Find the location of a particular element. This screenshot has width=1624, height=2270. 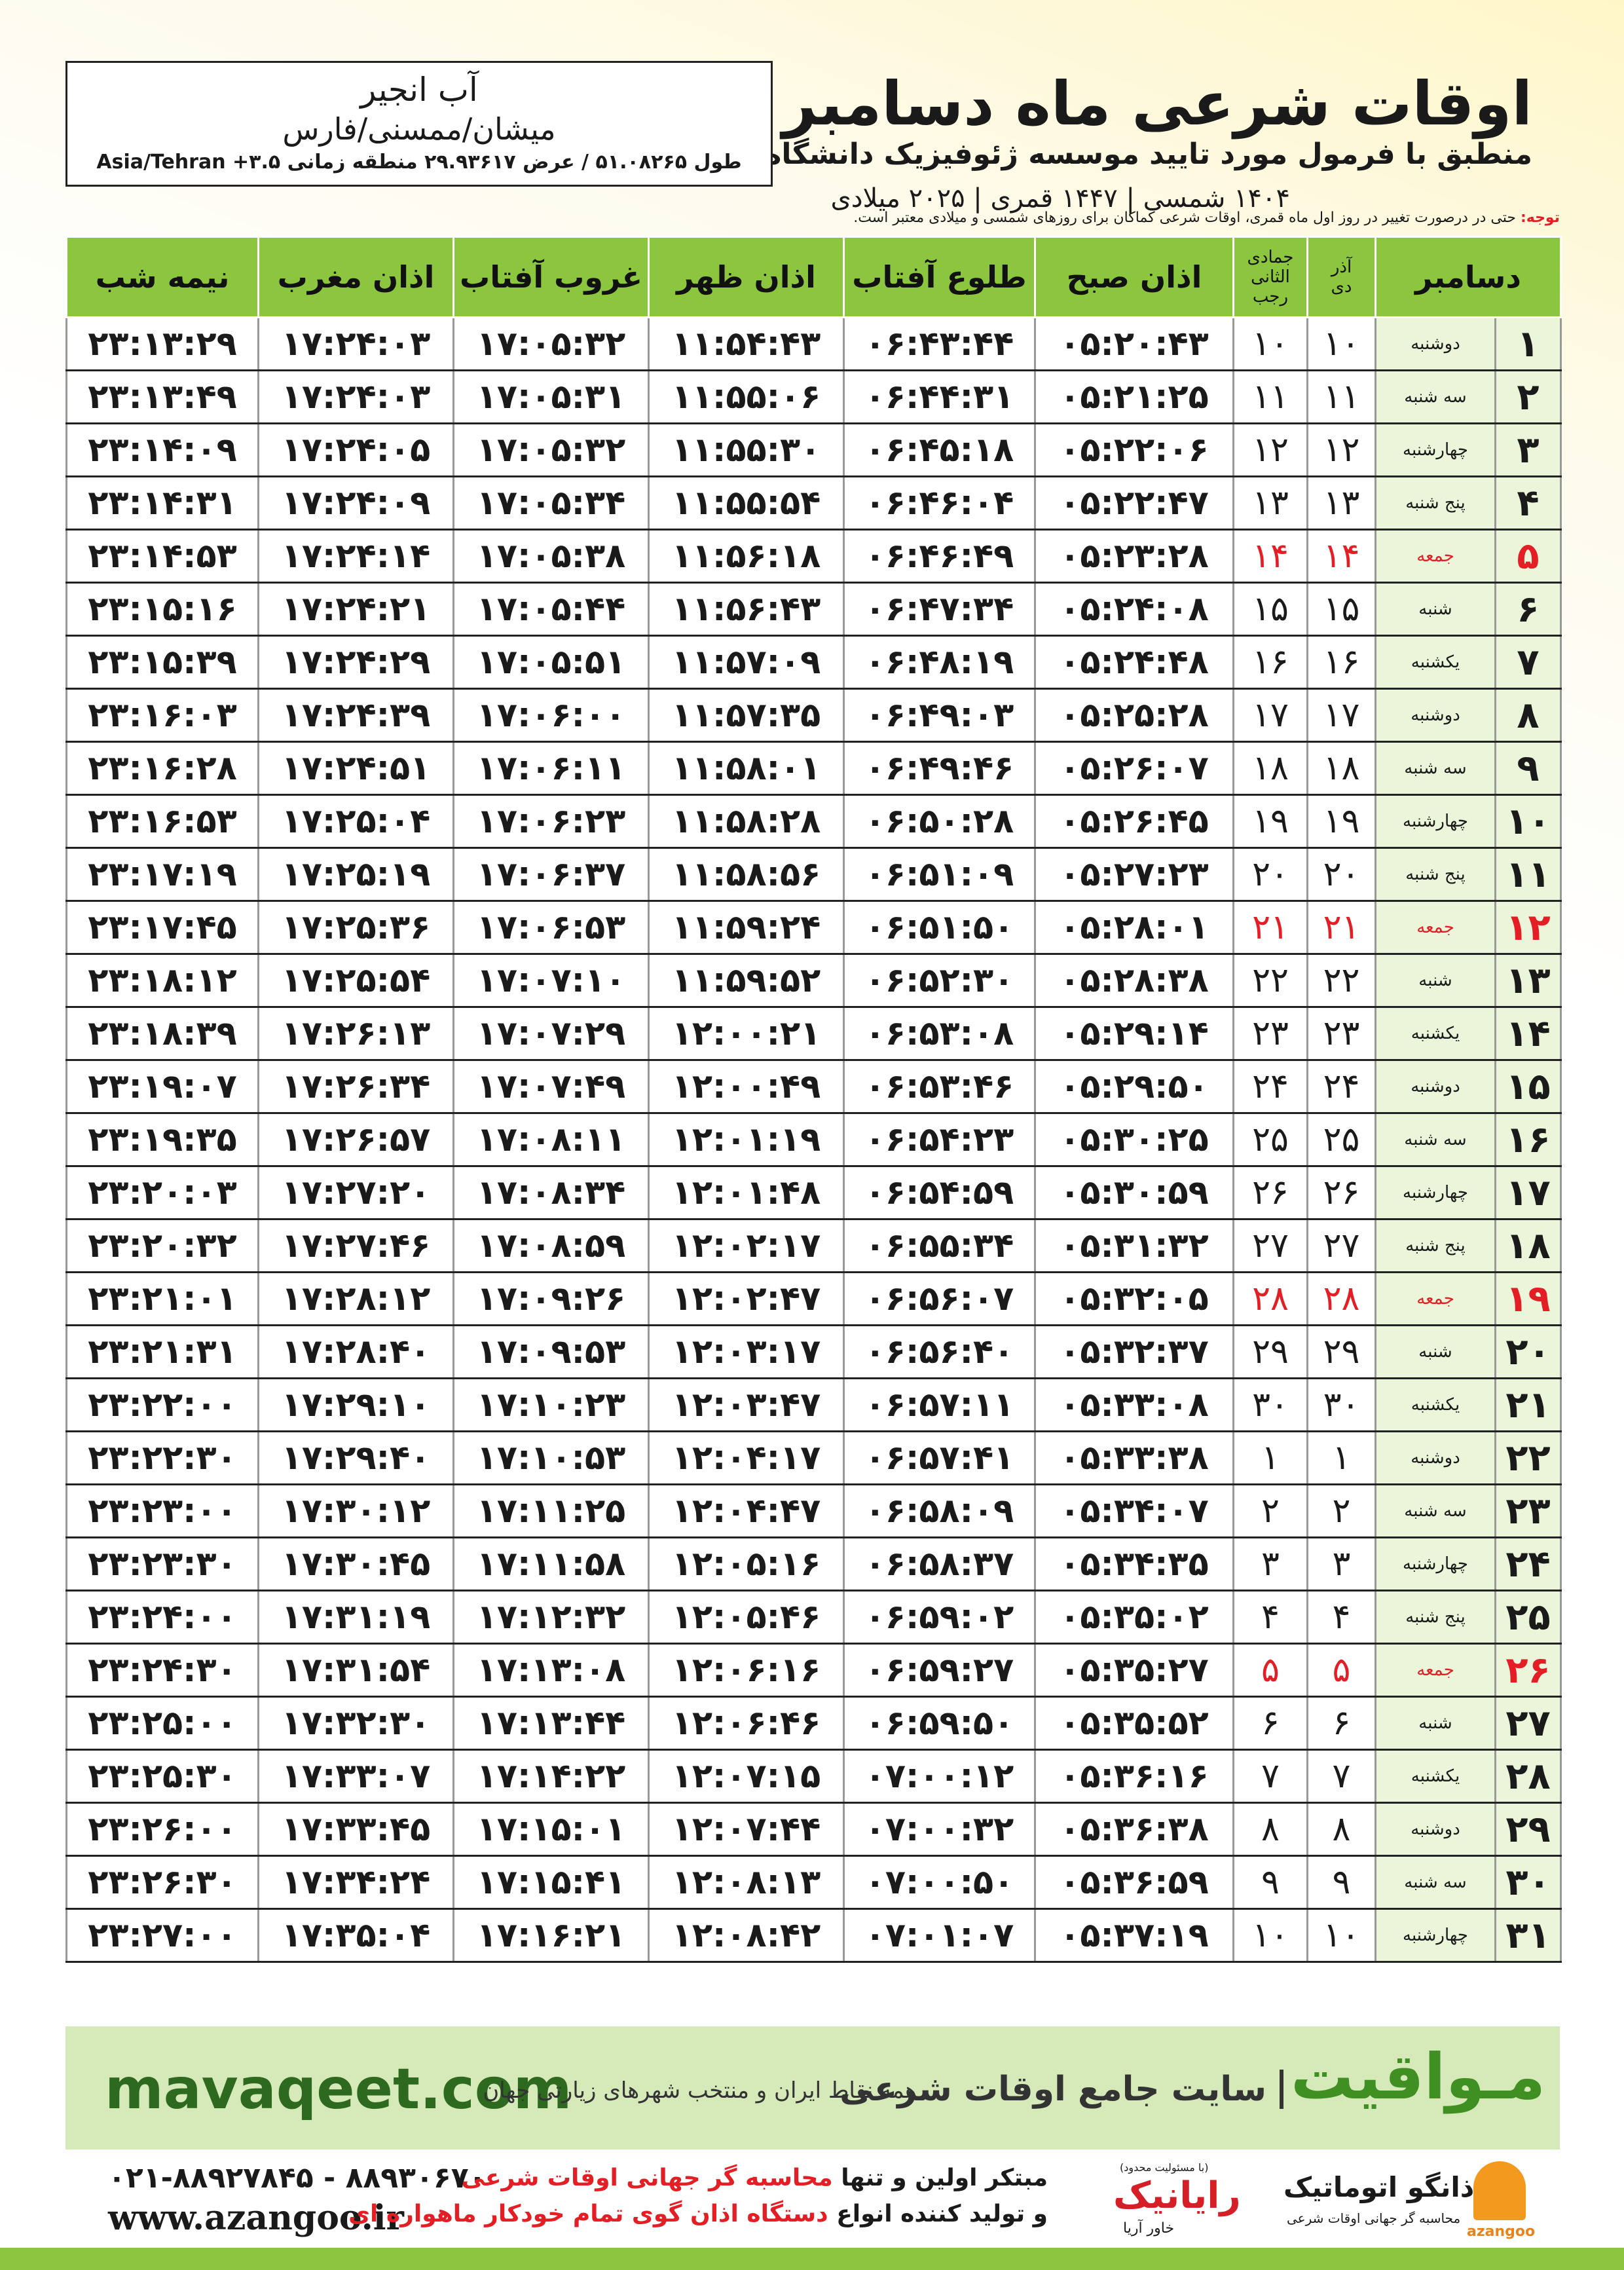

cell: ۰۵:۳۷:۱۹ is located at coordinates (1134, 1935).